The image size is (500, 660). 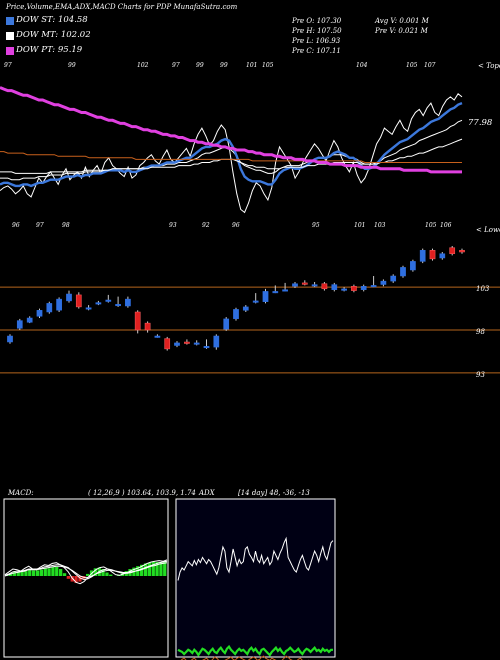 I want to click on ema-top-label: 97, so click(x=176, y=65).